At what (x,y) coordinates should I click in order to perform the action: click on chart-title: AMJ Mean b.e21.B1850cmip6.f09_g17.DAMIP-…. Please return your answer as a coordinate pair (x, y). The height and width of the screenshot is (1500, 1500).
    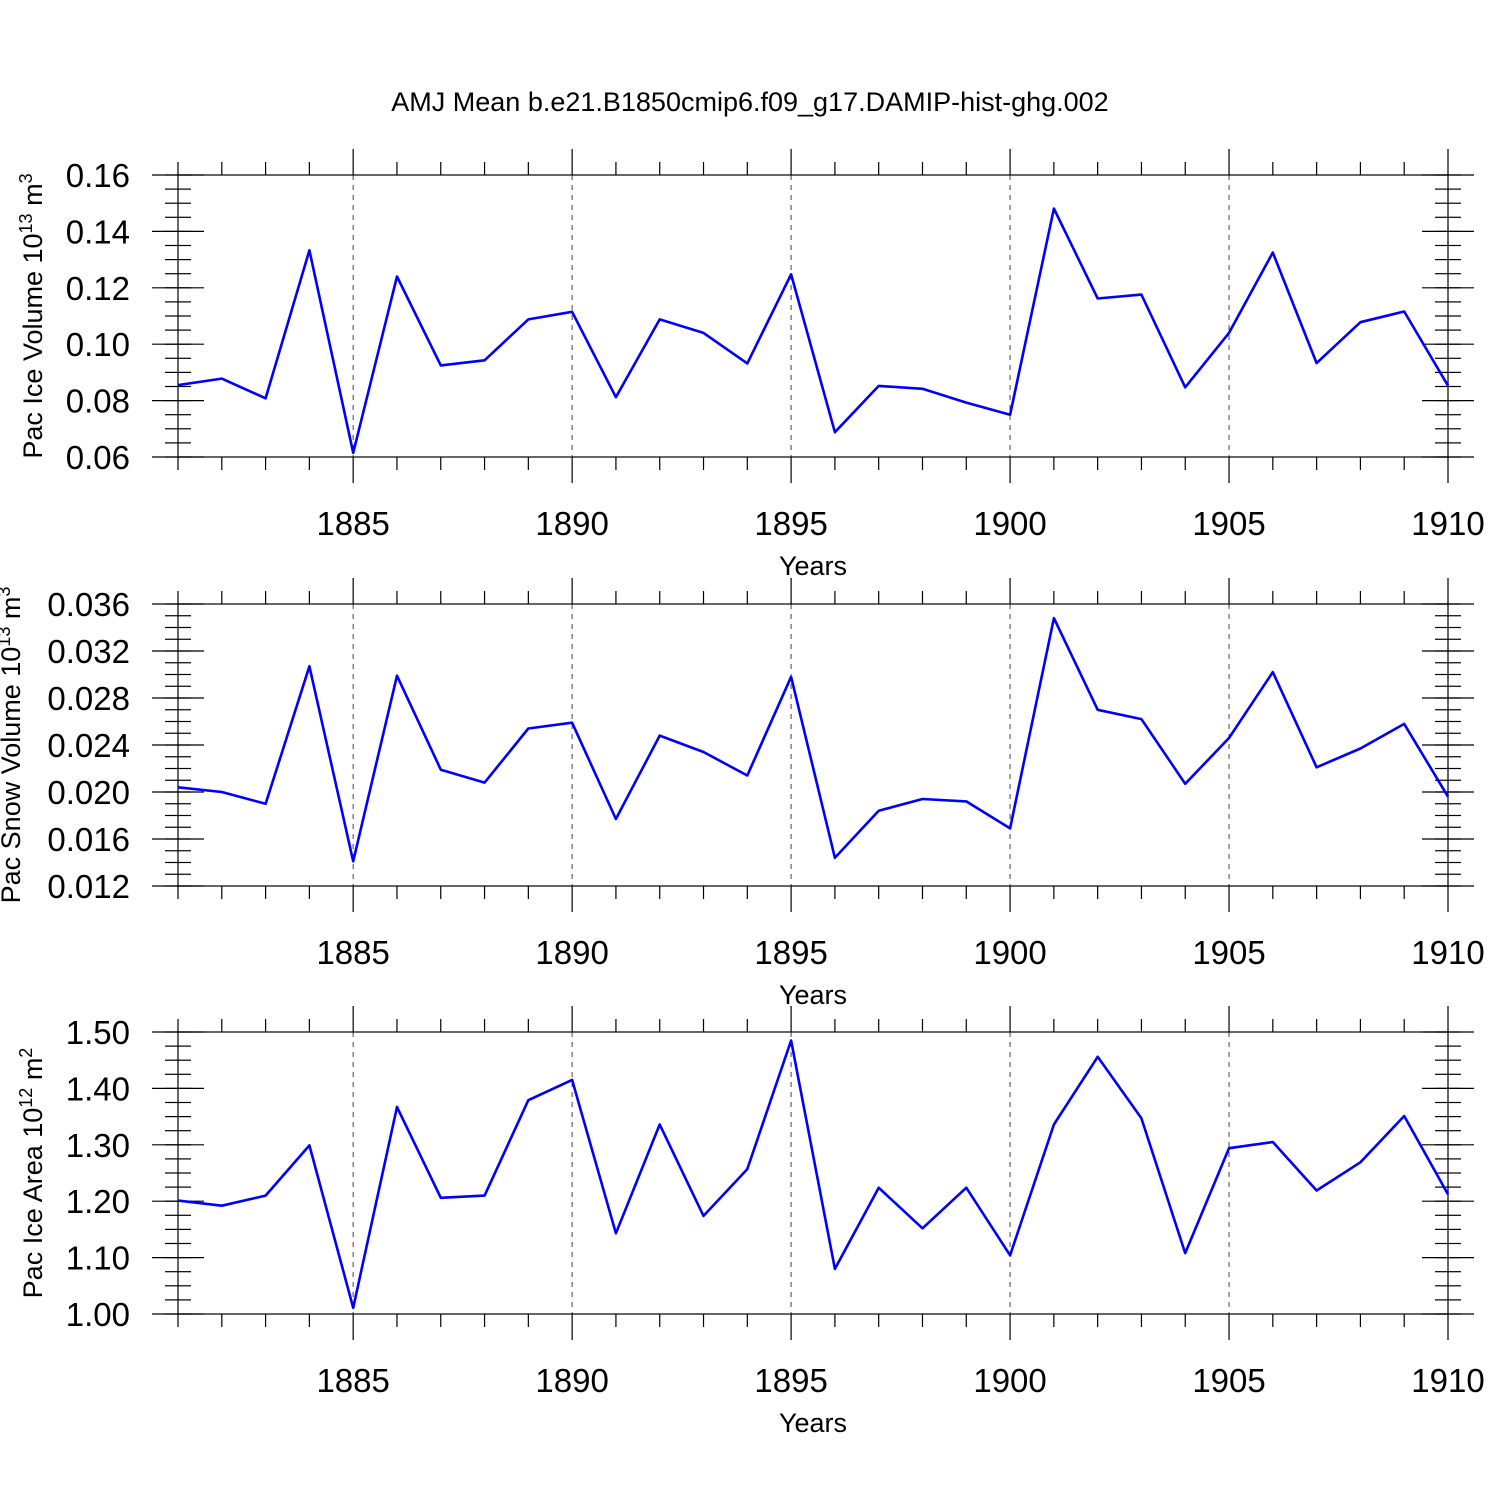
    Looking at the image, I should click on (749, 102).